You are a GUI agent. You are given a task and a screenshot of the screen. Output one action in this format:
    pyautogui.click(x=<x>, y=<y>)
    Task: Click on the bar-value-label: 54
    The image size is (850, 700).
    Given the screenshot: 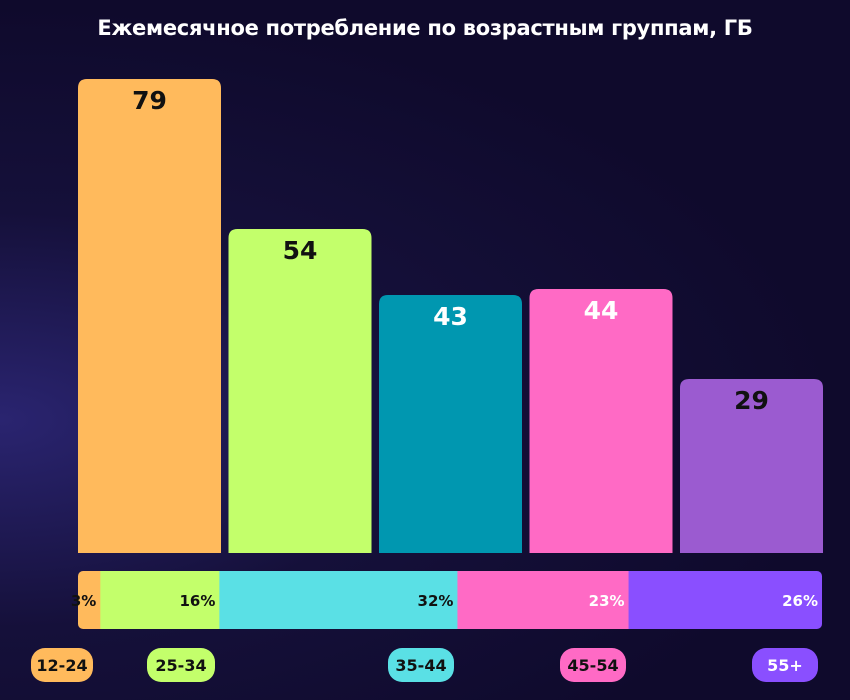 What is the action you would take?
    pyautogui.click(x=300, y=250)
    